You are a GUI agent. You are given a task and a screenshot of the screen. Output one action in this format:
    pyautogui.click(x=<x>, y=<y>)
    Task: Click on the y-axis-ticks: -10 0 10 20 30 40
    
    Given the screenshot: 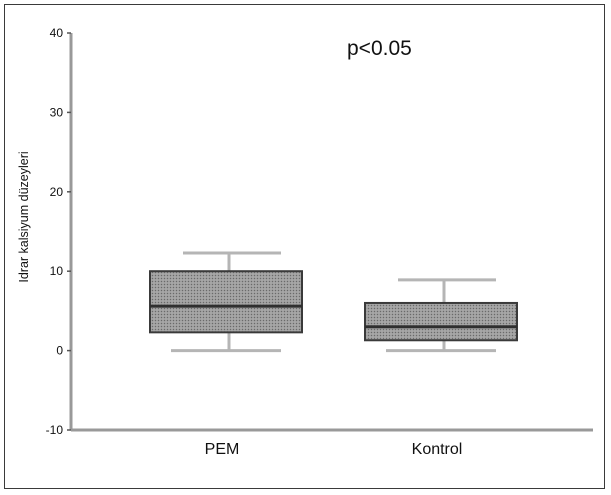 What is the action you would take?
    pyautogui.click(x=58, y=231)
    